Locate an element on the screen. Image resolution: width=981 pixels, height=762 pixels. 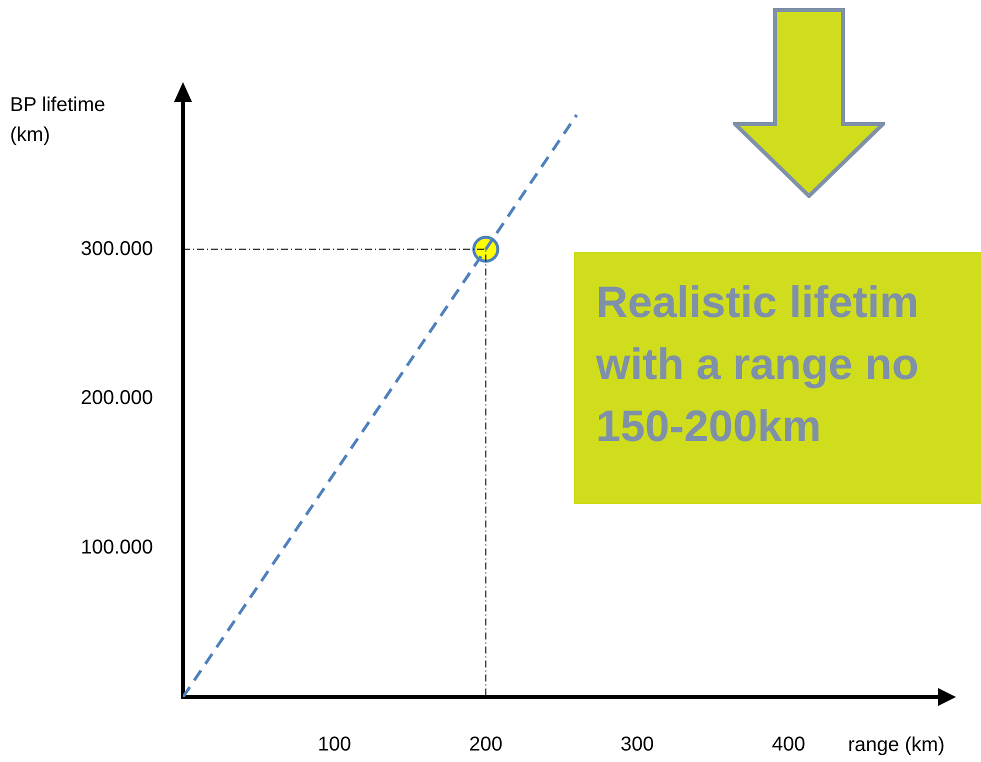
y-tick-label: 300.000 is located at coordinates (116, 249).